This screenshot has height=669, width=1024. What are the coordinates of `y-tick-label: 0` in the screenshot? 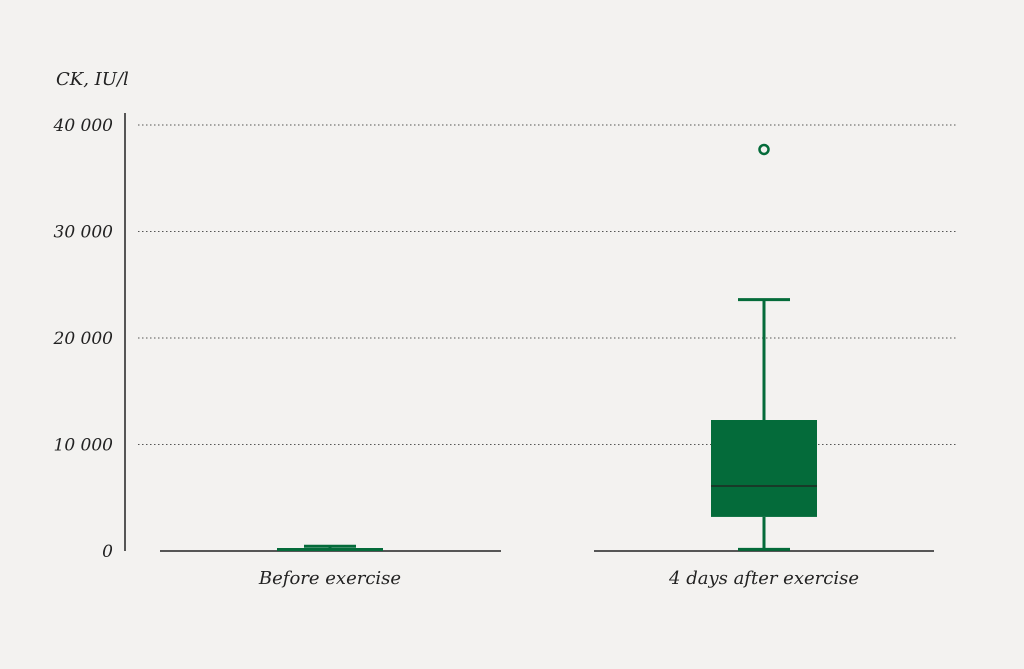 It's located at (107, 552).